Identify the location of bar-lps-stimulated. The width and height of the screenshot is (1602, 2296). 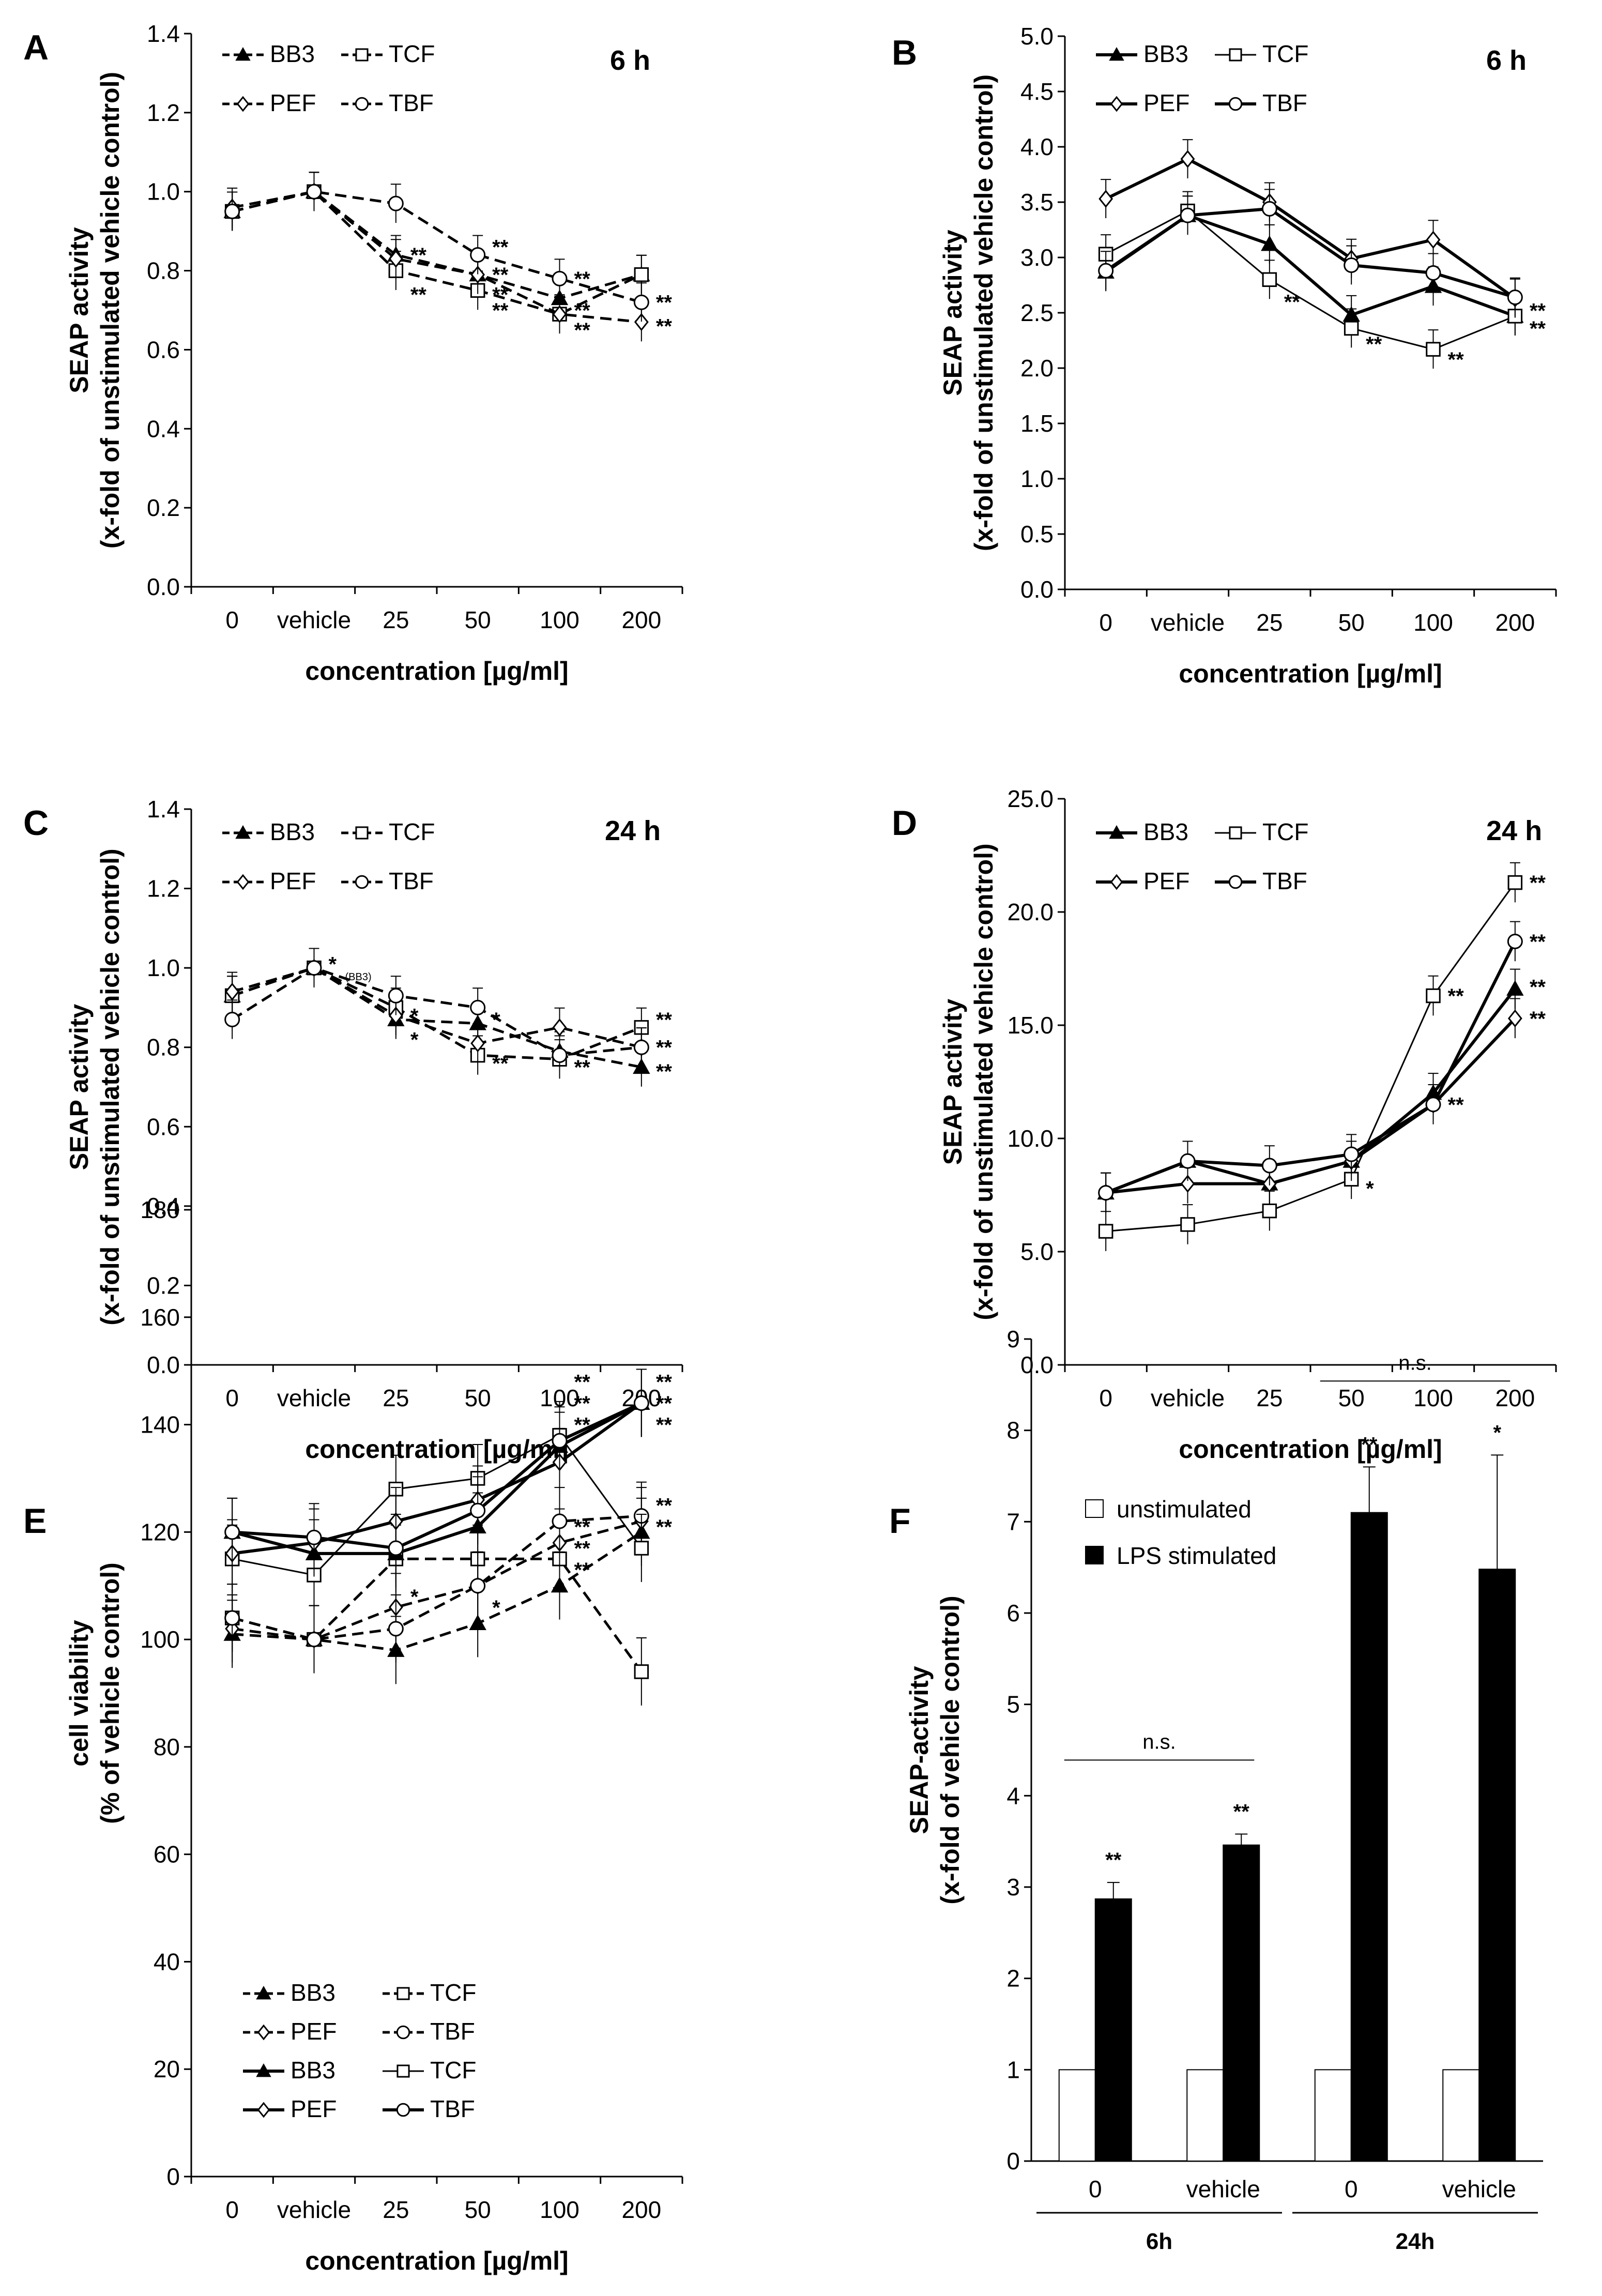
(1113, 2030).